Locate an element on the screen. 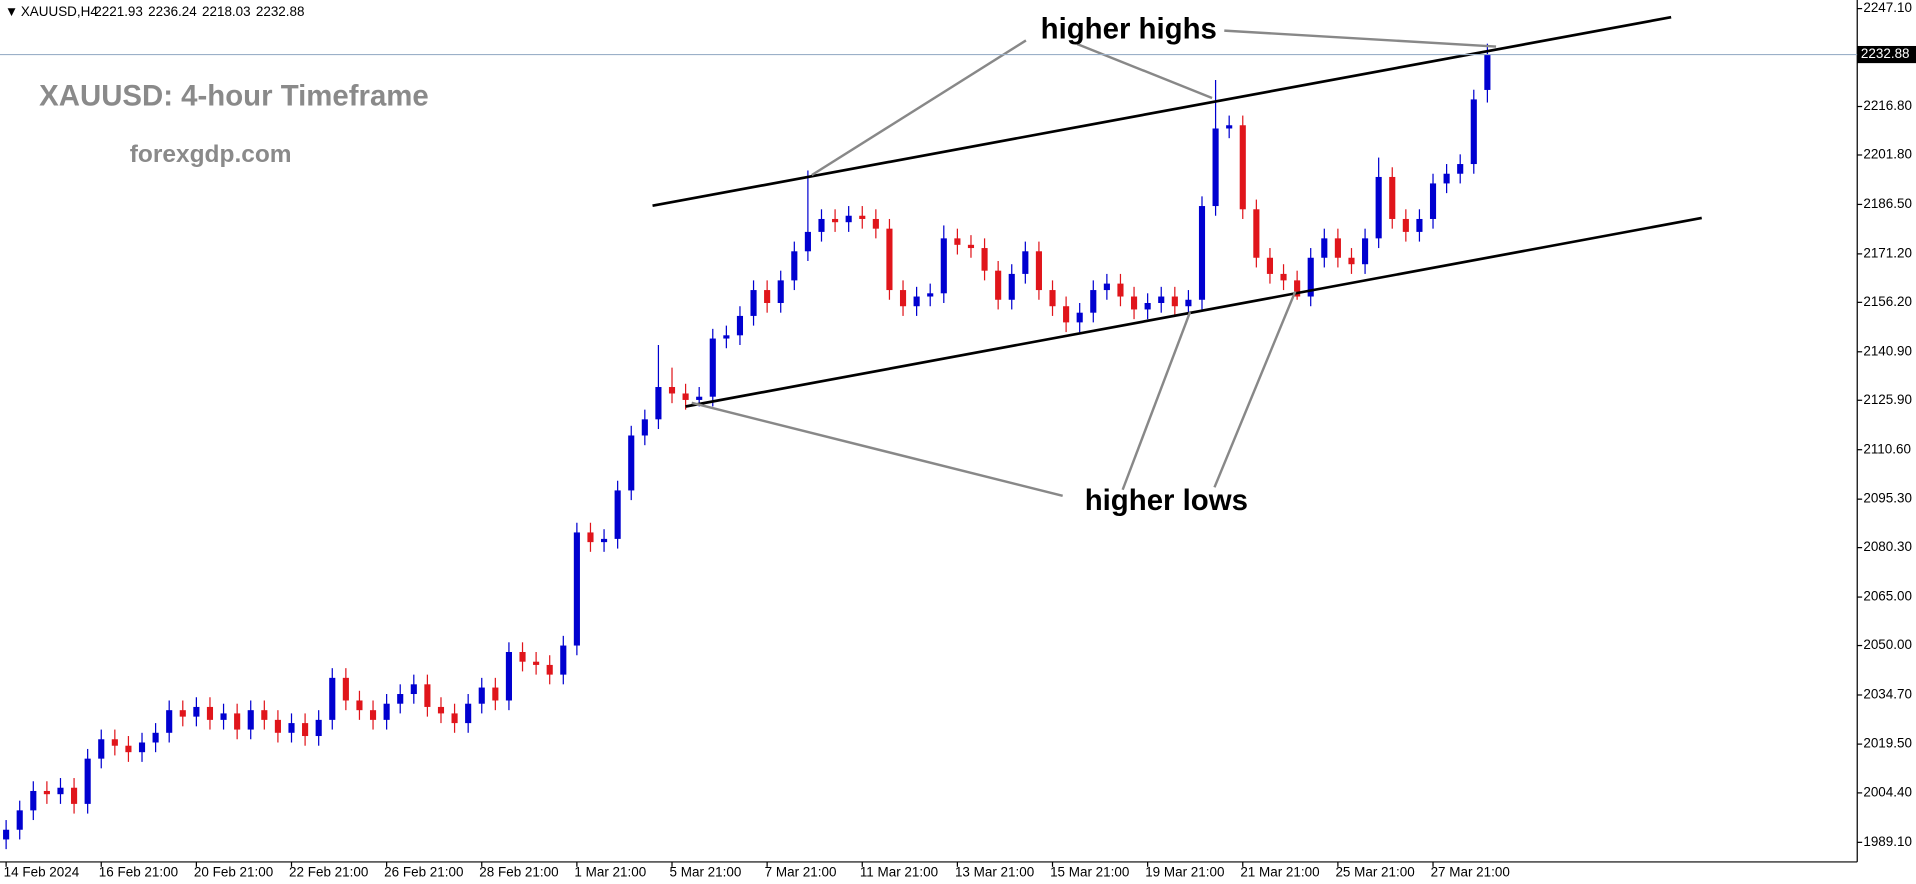 The width and height of the screenshot is (1916, 884). price-label: 2232.88 is located at coordinates (1885, 53).